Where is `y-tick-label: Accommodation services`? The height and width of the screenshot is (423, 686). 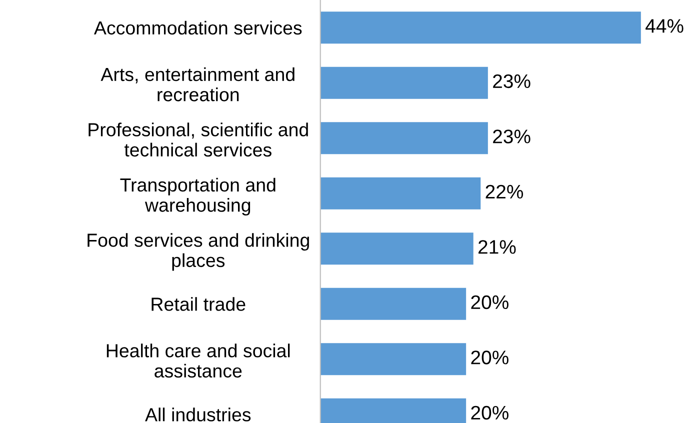
y-tick-label: Accommodation services is located at coordinates (198, 27).